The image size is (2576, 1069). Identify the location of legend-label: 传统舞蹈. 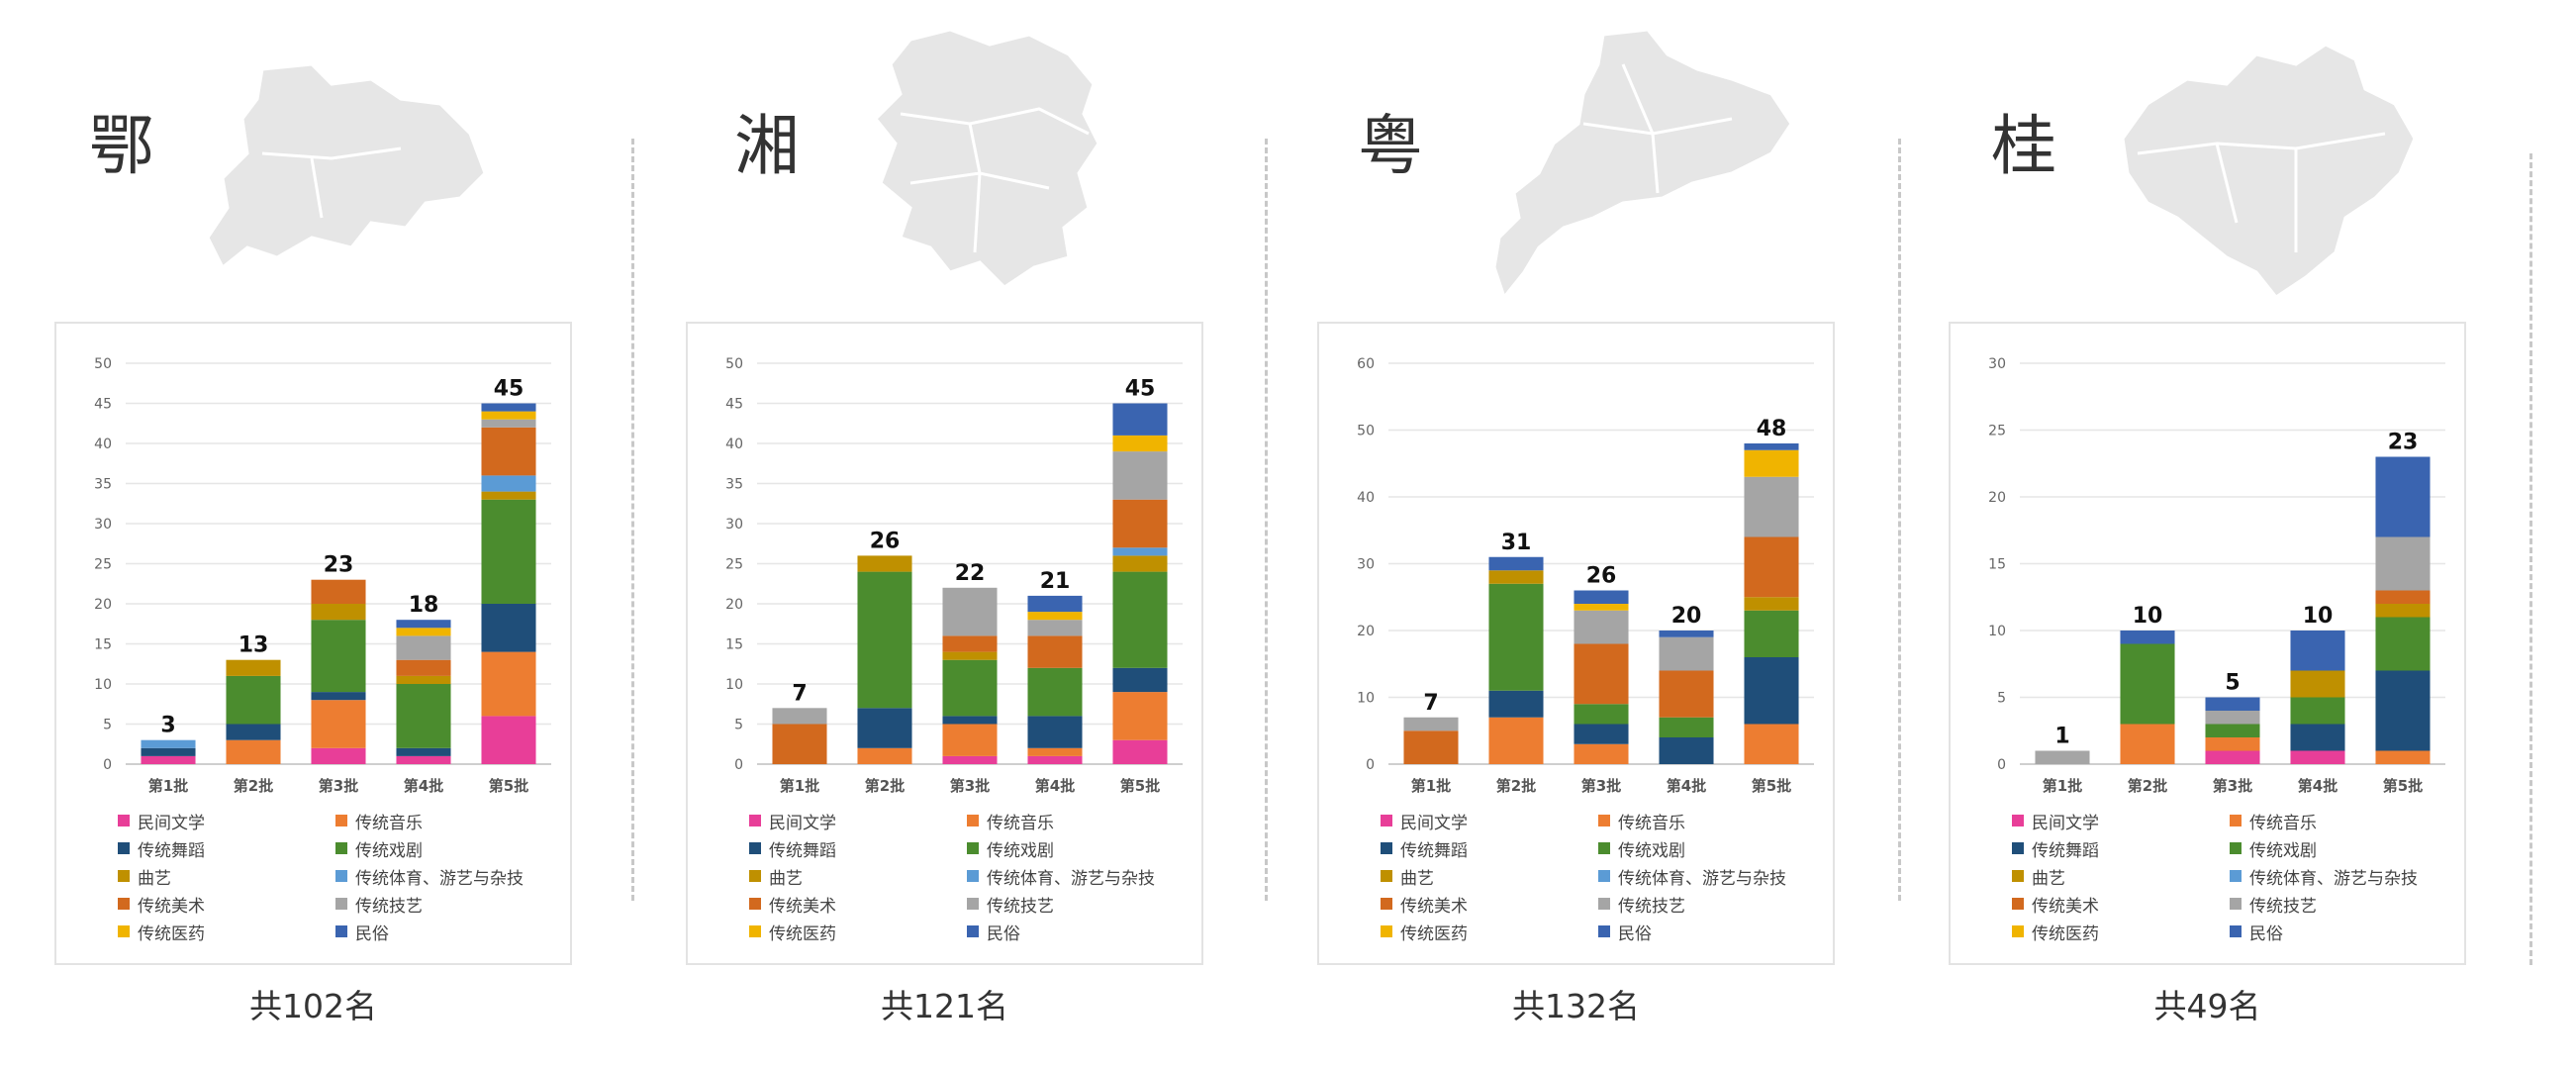
(802, 850).